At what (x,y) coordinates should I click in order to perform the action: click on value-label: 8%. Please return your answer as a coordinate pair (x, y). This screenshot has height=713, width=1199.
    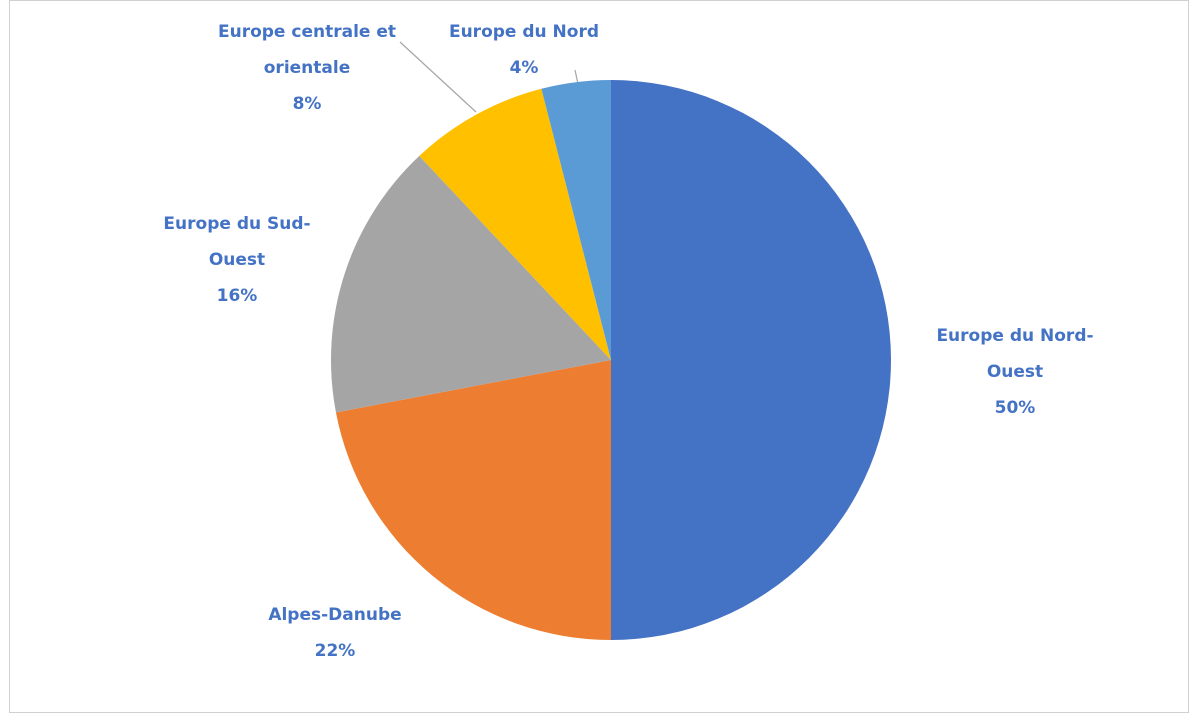
    Looking at the image, I should click on (307, 104).